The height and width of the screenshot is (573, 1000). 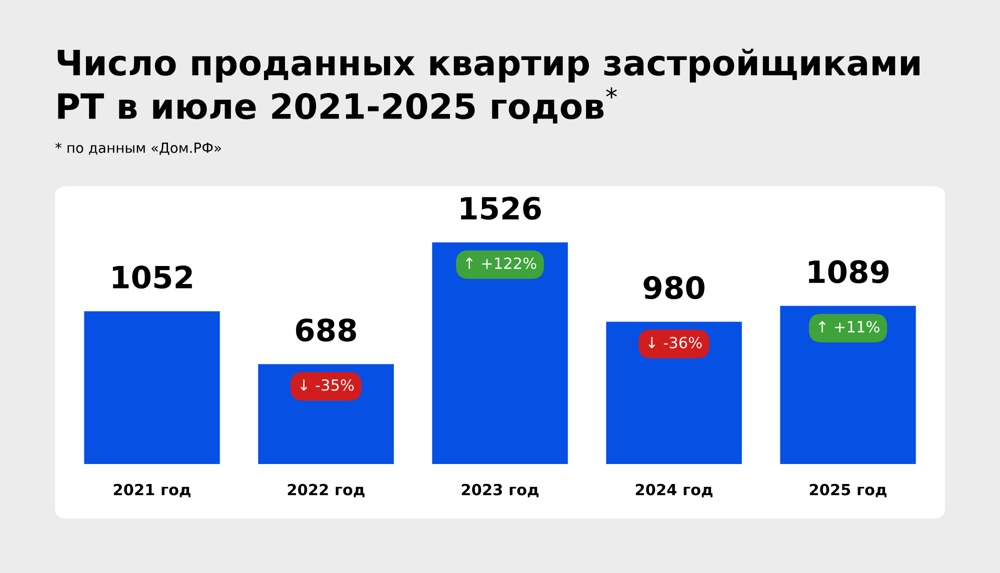 I want to click on x-tick-label: 2022 год, so click(x=326, y=491).